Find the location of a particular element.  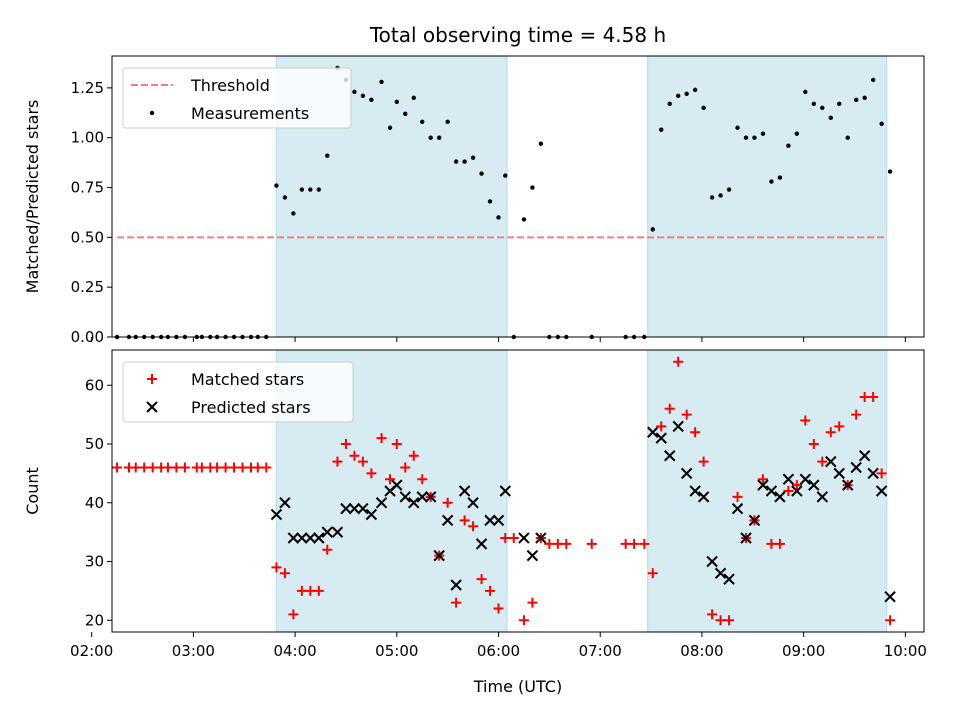

bottom-legend: Matched stars Predicted stars is located at coordinates (238, 392).